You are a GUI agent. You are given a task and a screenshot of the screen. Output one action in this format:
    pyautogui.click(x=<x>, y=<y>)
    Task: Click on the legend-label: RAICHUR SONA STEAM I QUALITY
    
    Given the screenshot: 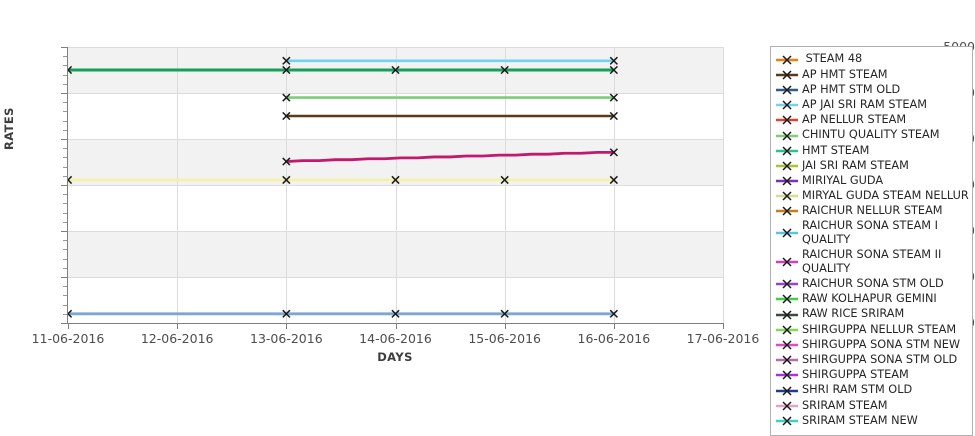 What is the action you would take?
    pyautogui.click(x=872, y=233)
    